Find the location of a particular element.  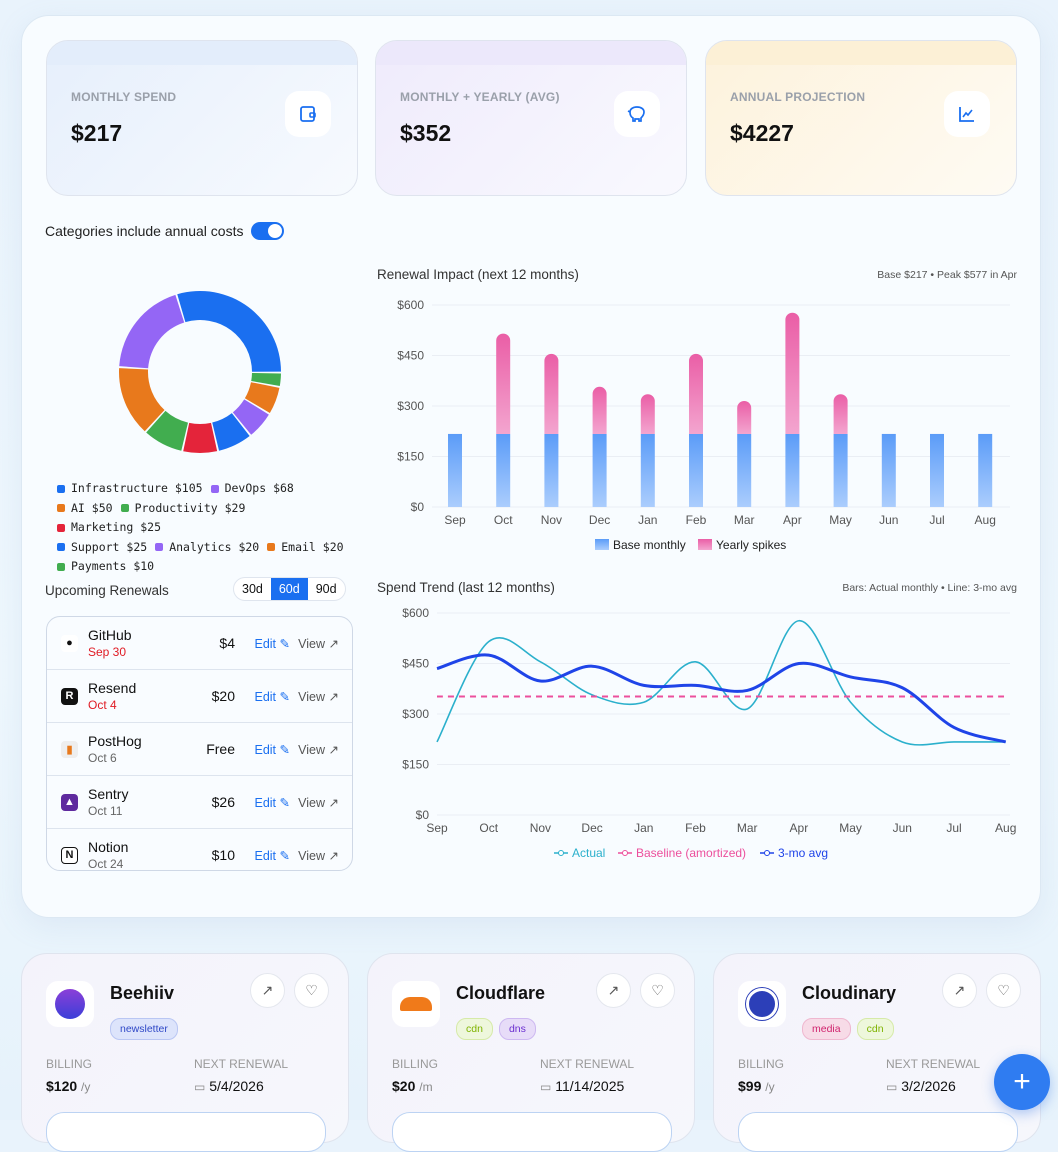

subscription-name: Beehiiv is located at coordinates (142, 993).